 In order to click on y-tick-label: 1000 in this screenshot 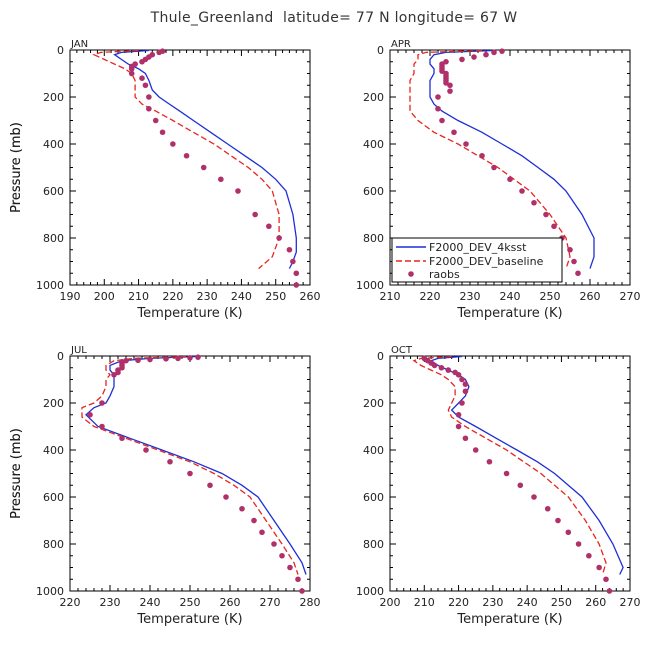, I will do `click(370, 591)`.